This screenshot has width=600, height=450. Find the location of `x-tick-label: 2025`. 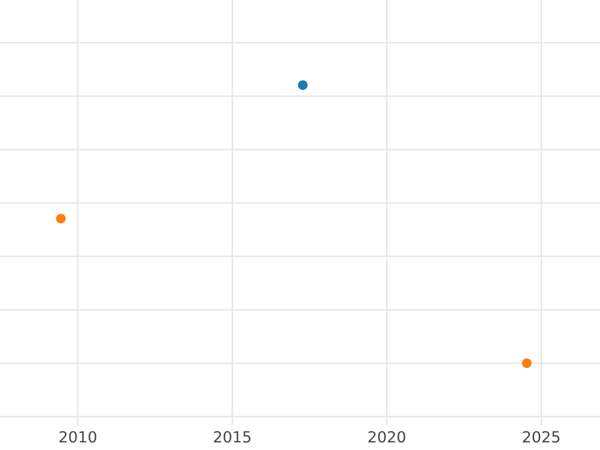

x-tick-label: 2025 is located at coordinates (541, 437).